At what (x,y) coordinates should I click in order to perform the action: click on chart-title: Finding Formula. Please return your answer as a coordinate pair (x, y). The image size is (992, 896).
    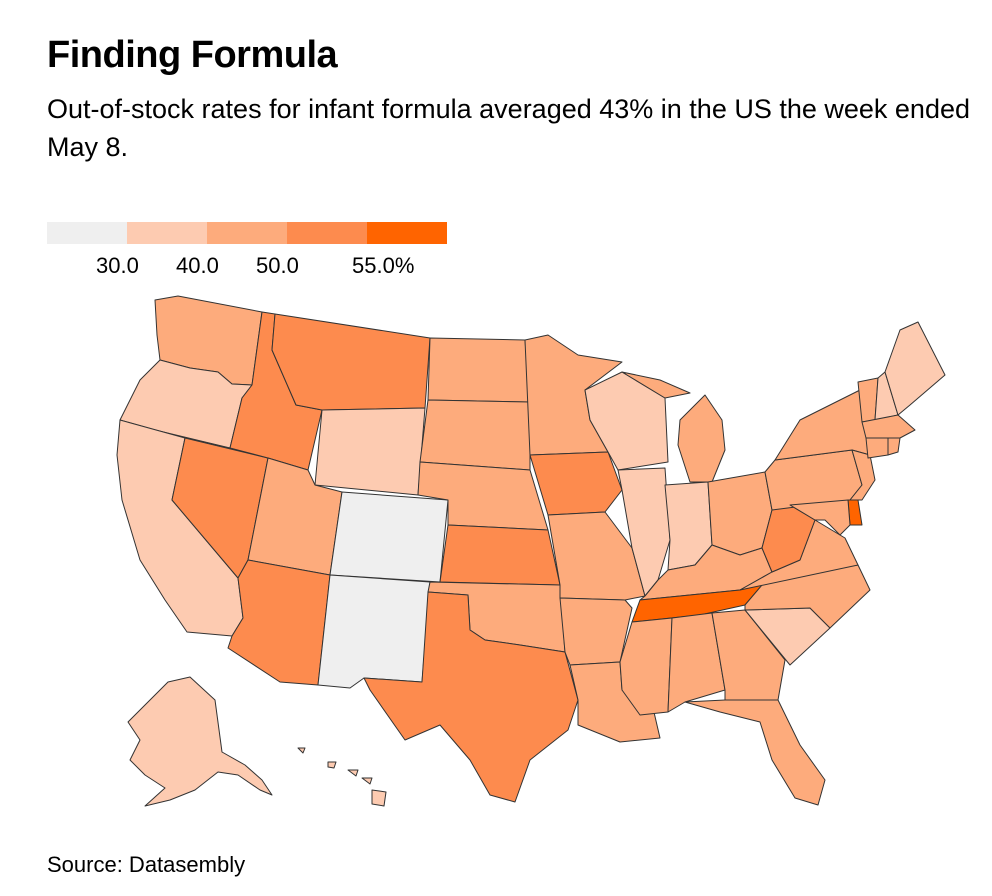
    Looking at the image, I should click on (192, 55).